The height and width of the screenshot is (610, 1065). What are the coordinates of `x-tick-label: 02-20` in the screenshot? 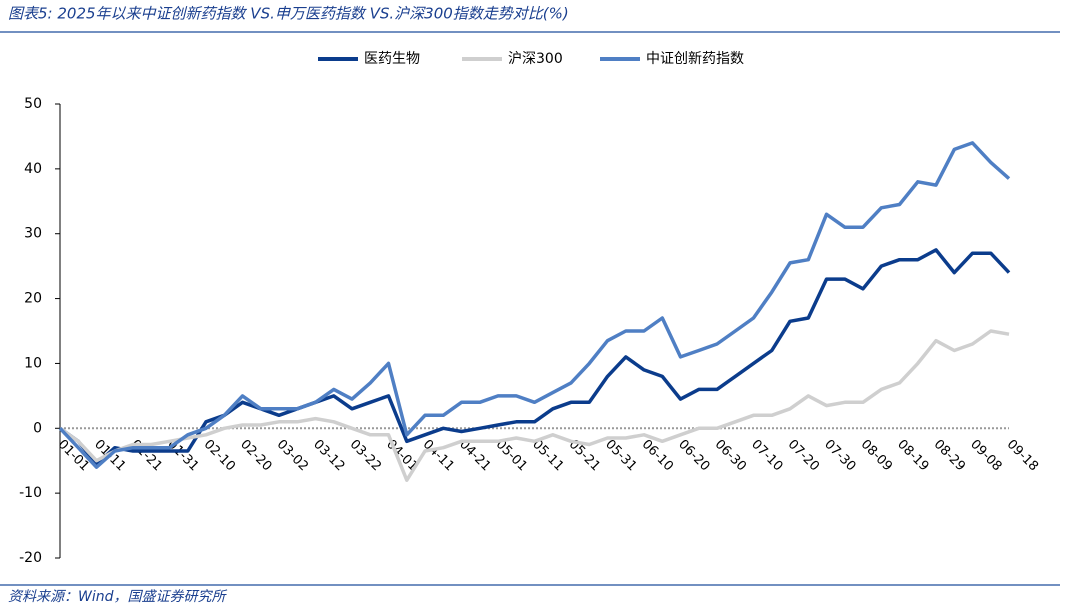 It's located at (255, 455).